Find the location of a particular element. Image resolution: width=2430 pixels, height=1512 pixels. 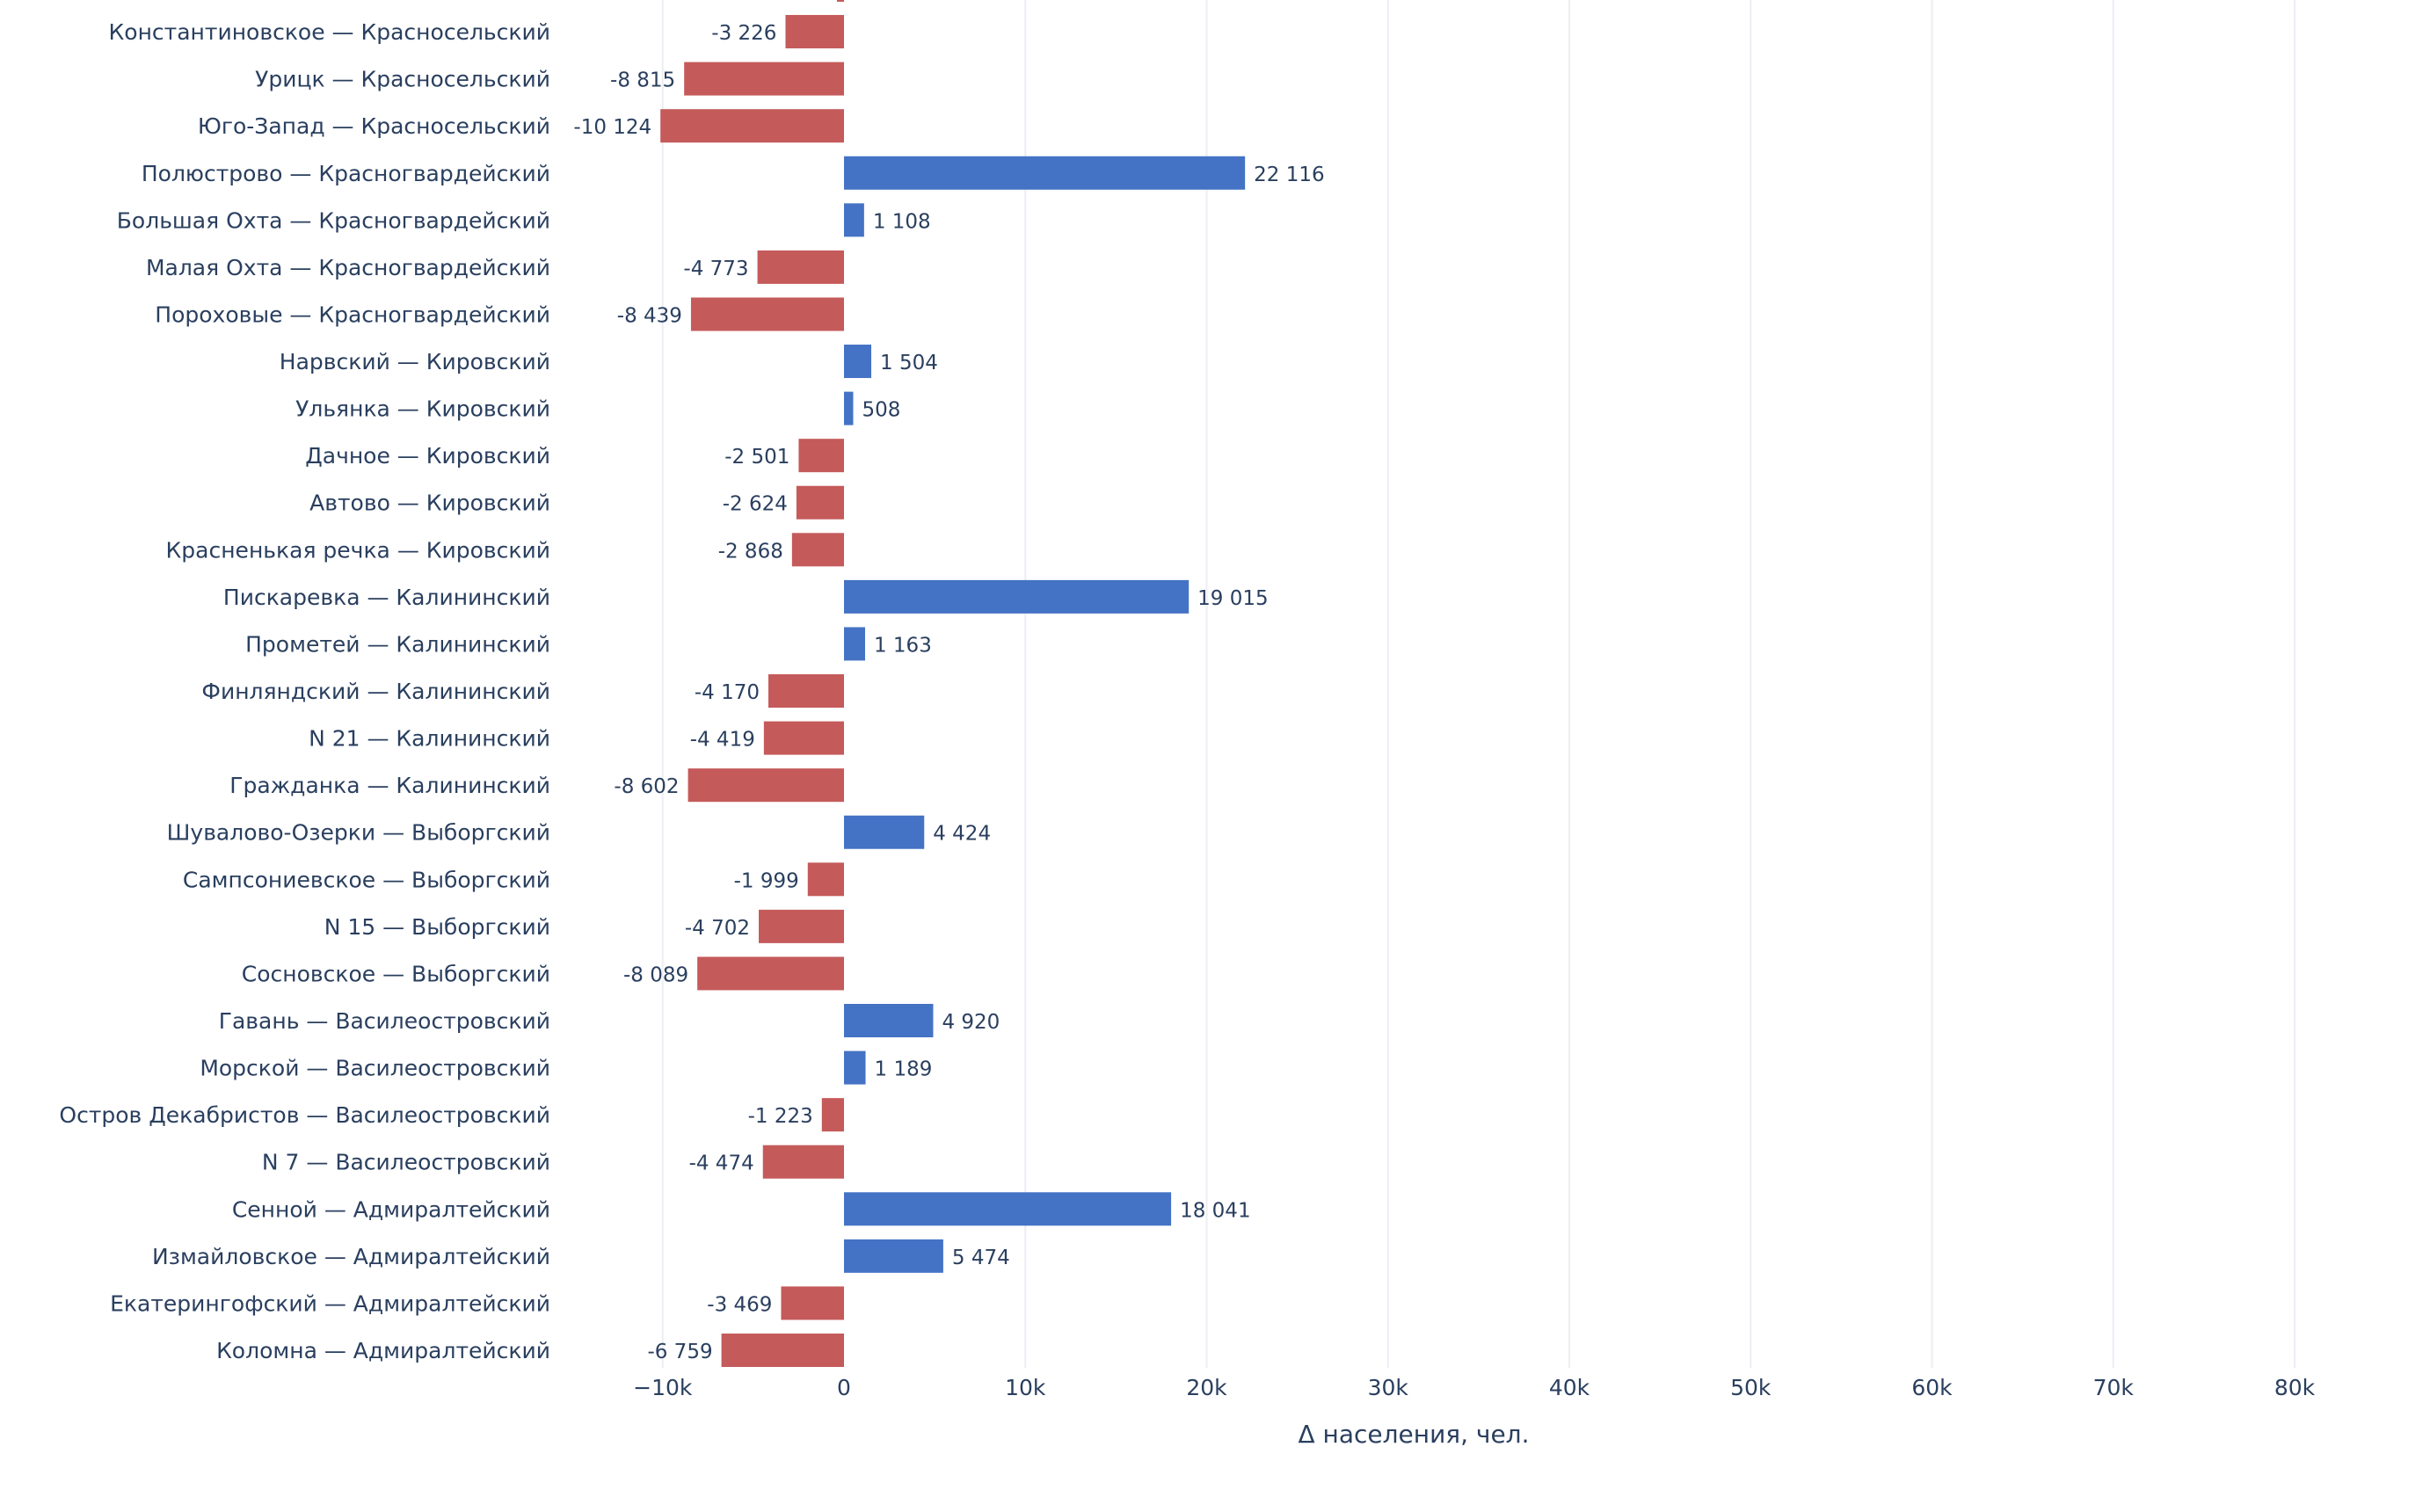

value-label: 1 189 is located at coordinates (904, 1070).